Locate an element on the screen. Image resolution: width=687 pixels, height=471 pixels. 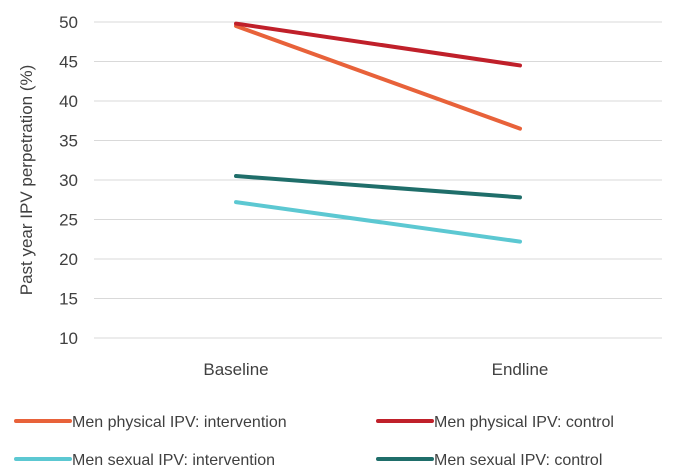
y-axis-label: Past year IPV perpetration (%) is located at coordinates (26, 180).